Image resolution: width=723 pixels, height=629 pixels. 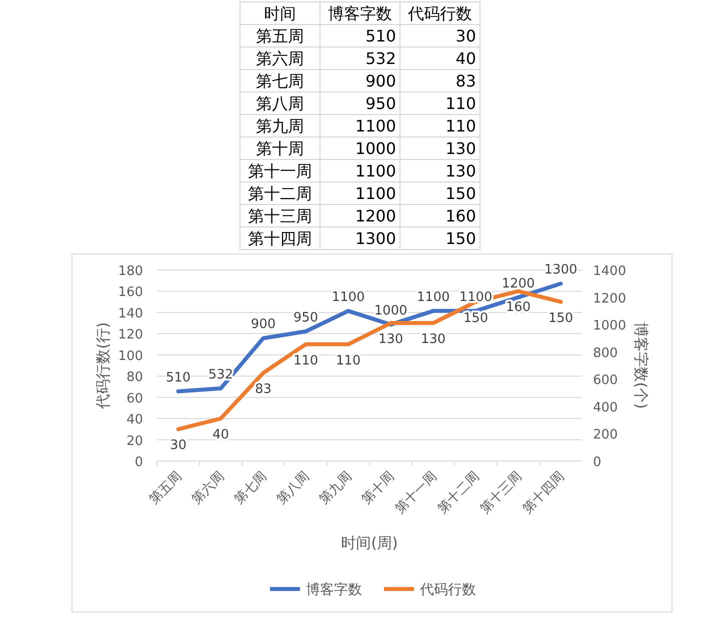 What do you see at coordinates (103, 366) in the screenshot?
I see `y-axis-title: 代码行数(行)` at bounding box center [103, 366].